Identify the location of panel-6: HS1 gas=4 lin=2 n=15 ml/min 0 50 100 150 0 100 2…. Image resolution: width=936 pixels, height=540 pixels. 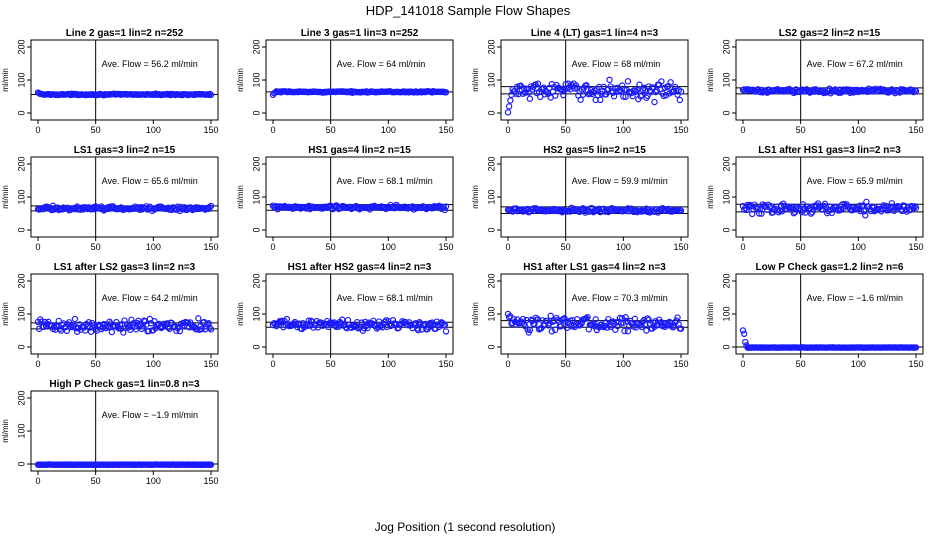
(345, 198).